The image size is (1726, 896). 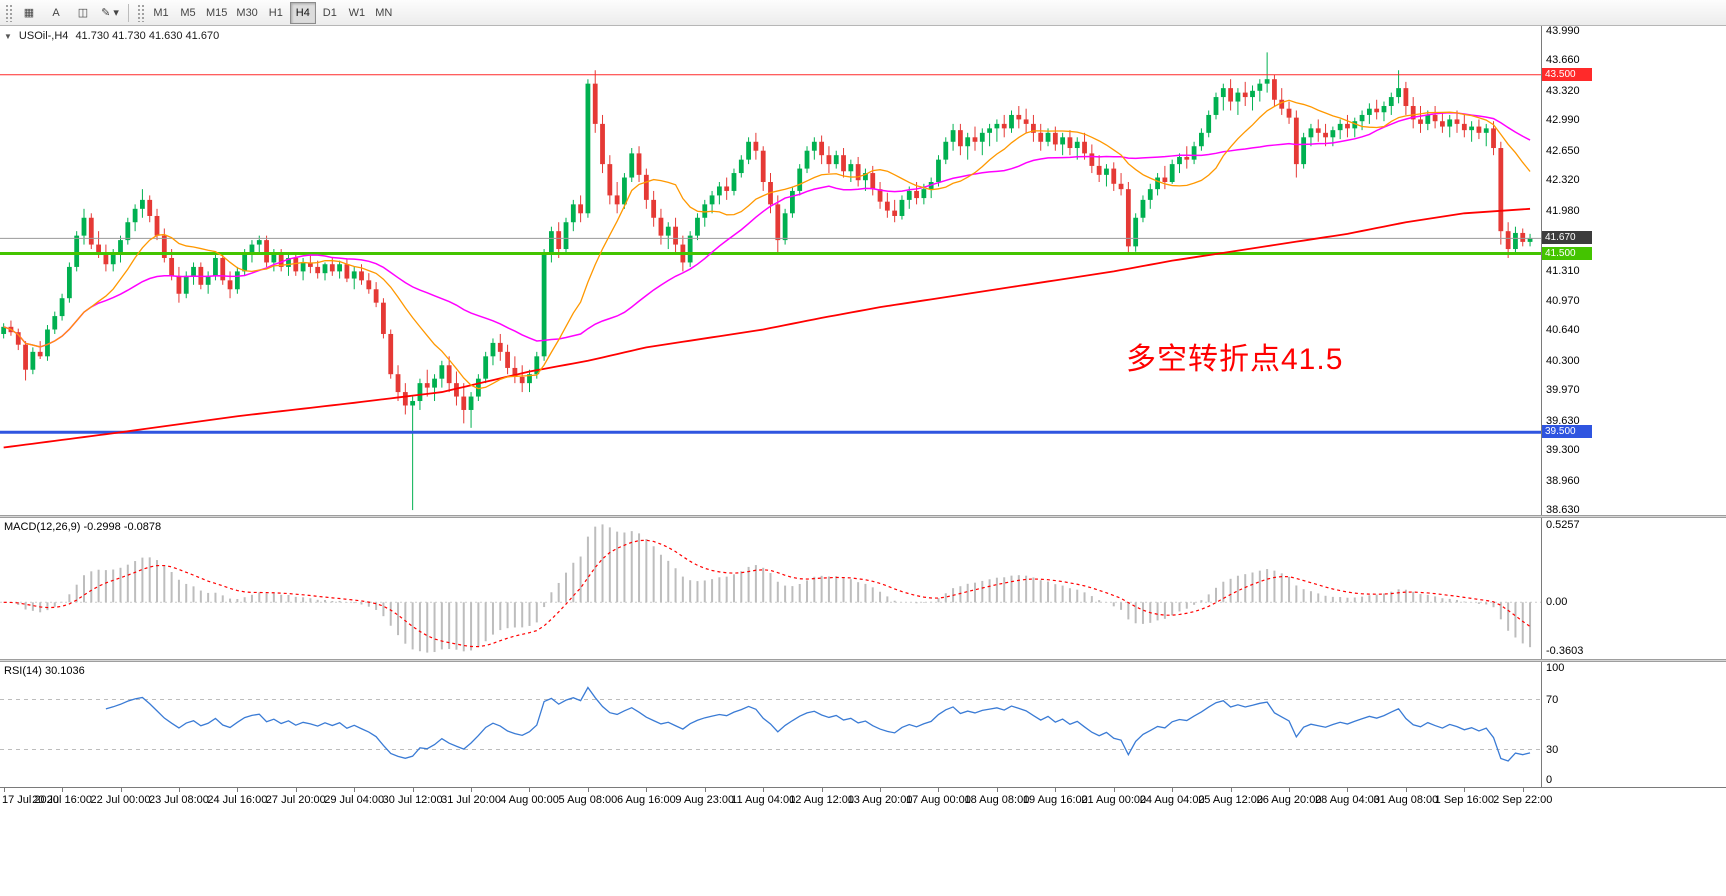 I want to click on ohlc-values: 41.730 41.730 41.630 41.670, so click(x=147, y=36).